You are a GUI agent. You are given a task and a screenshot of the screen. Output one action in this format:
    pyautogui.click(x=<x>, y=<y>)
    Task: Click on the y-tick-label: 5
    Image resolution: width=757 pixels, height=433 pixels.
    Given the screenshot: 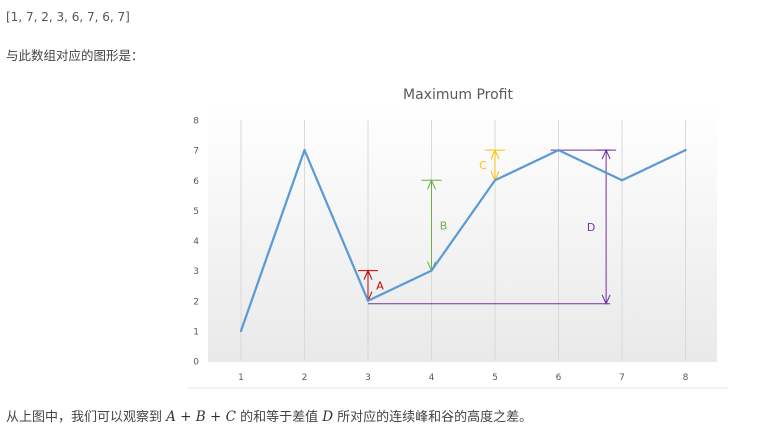 What is the action you would take?
    pyautogui.click(x=196, y=212)
    